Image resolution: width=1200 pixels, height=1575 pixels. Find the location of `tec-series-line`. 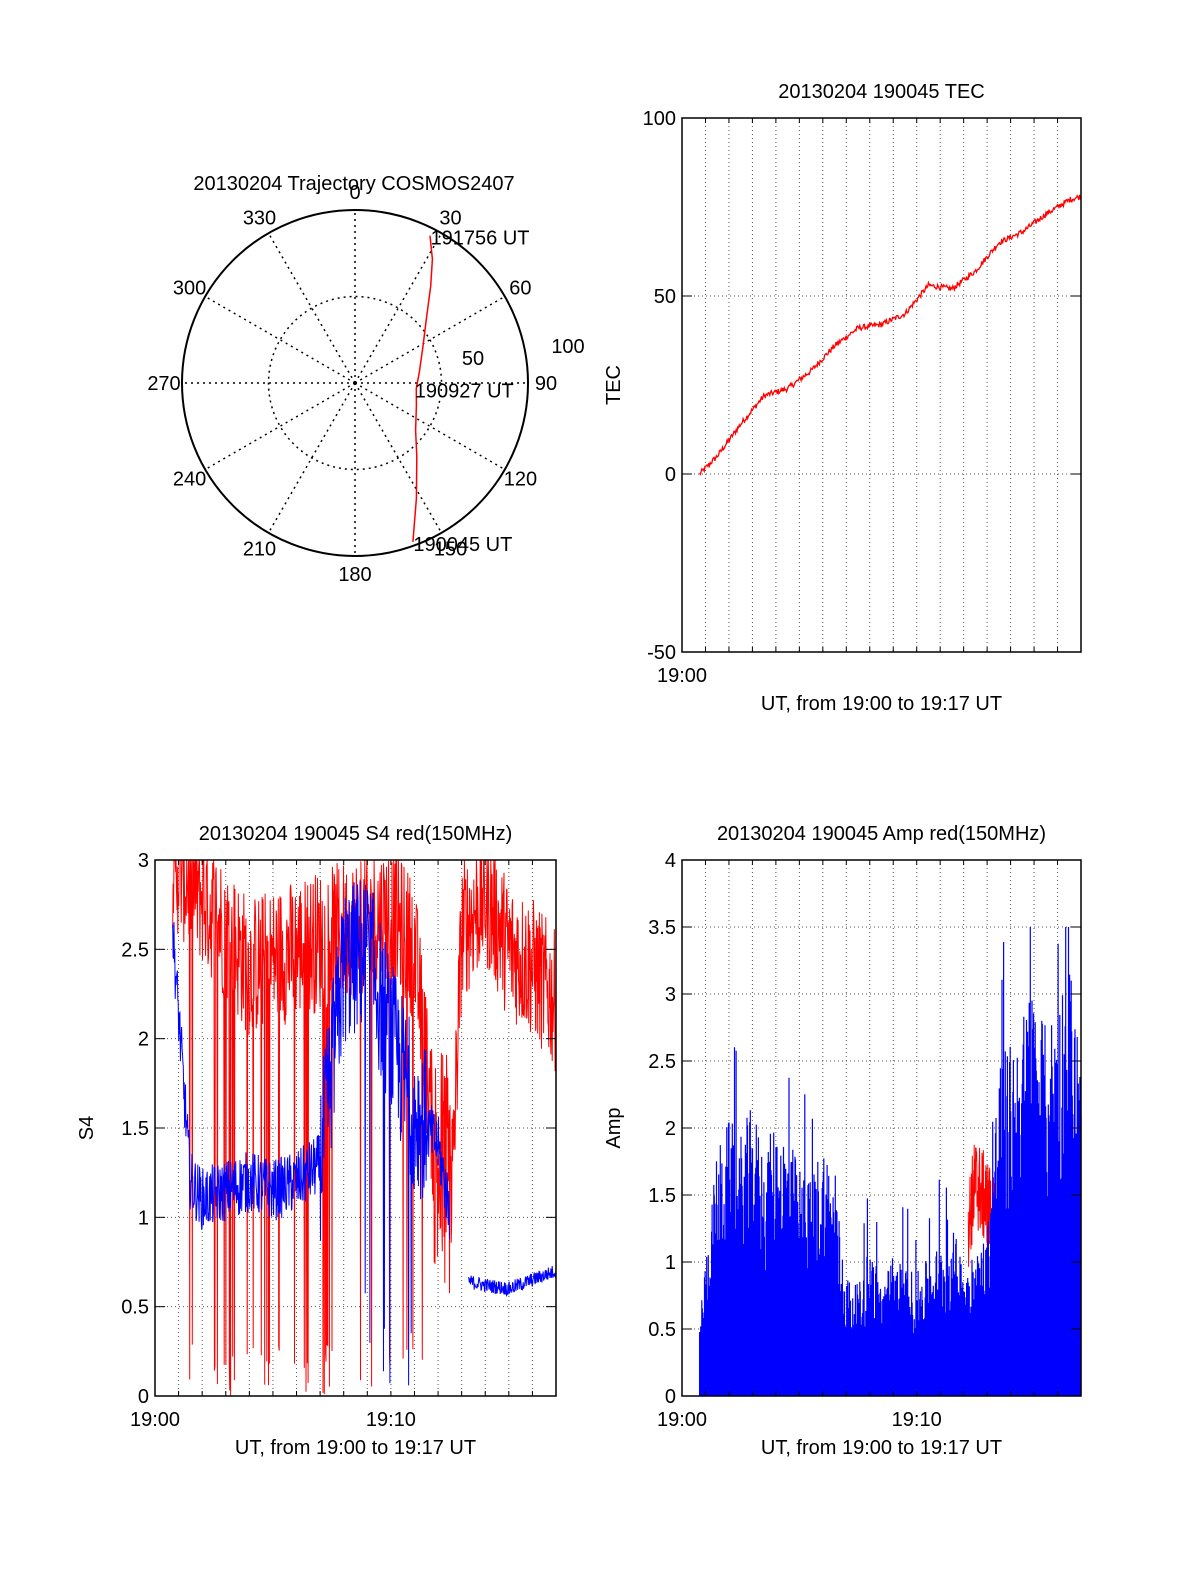

tec-series-line is located at coordinates (890, 335).